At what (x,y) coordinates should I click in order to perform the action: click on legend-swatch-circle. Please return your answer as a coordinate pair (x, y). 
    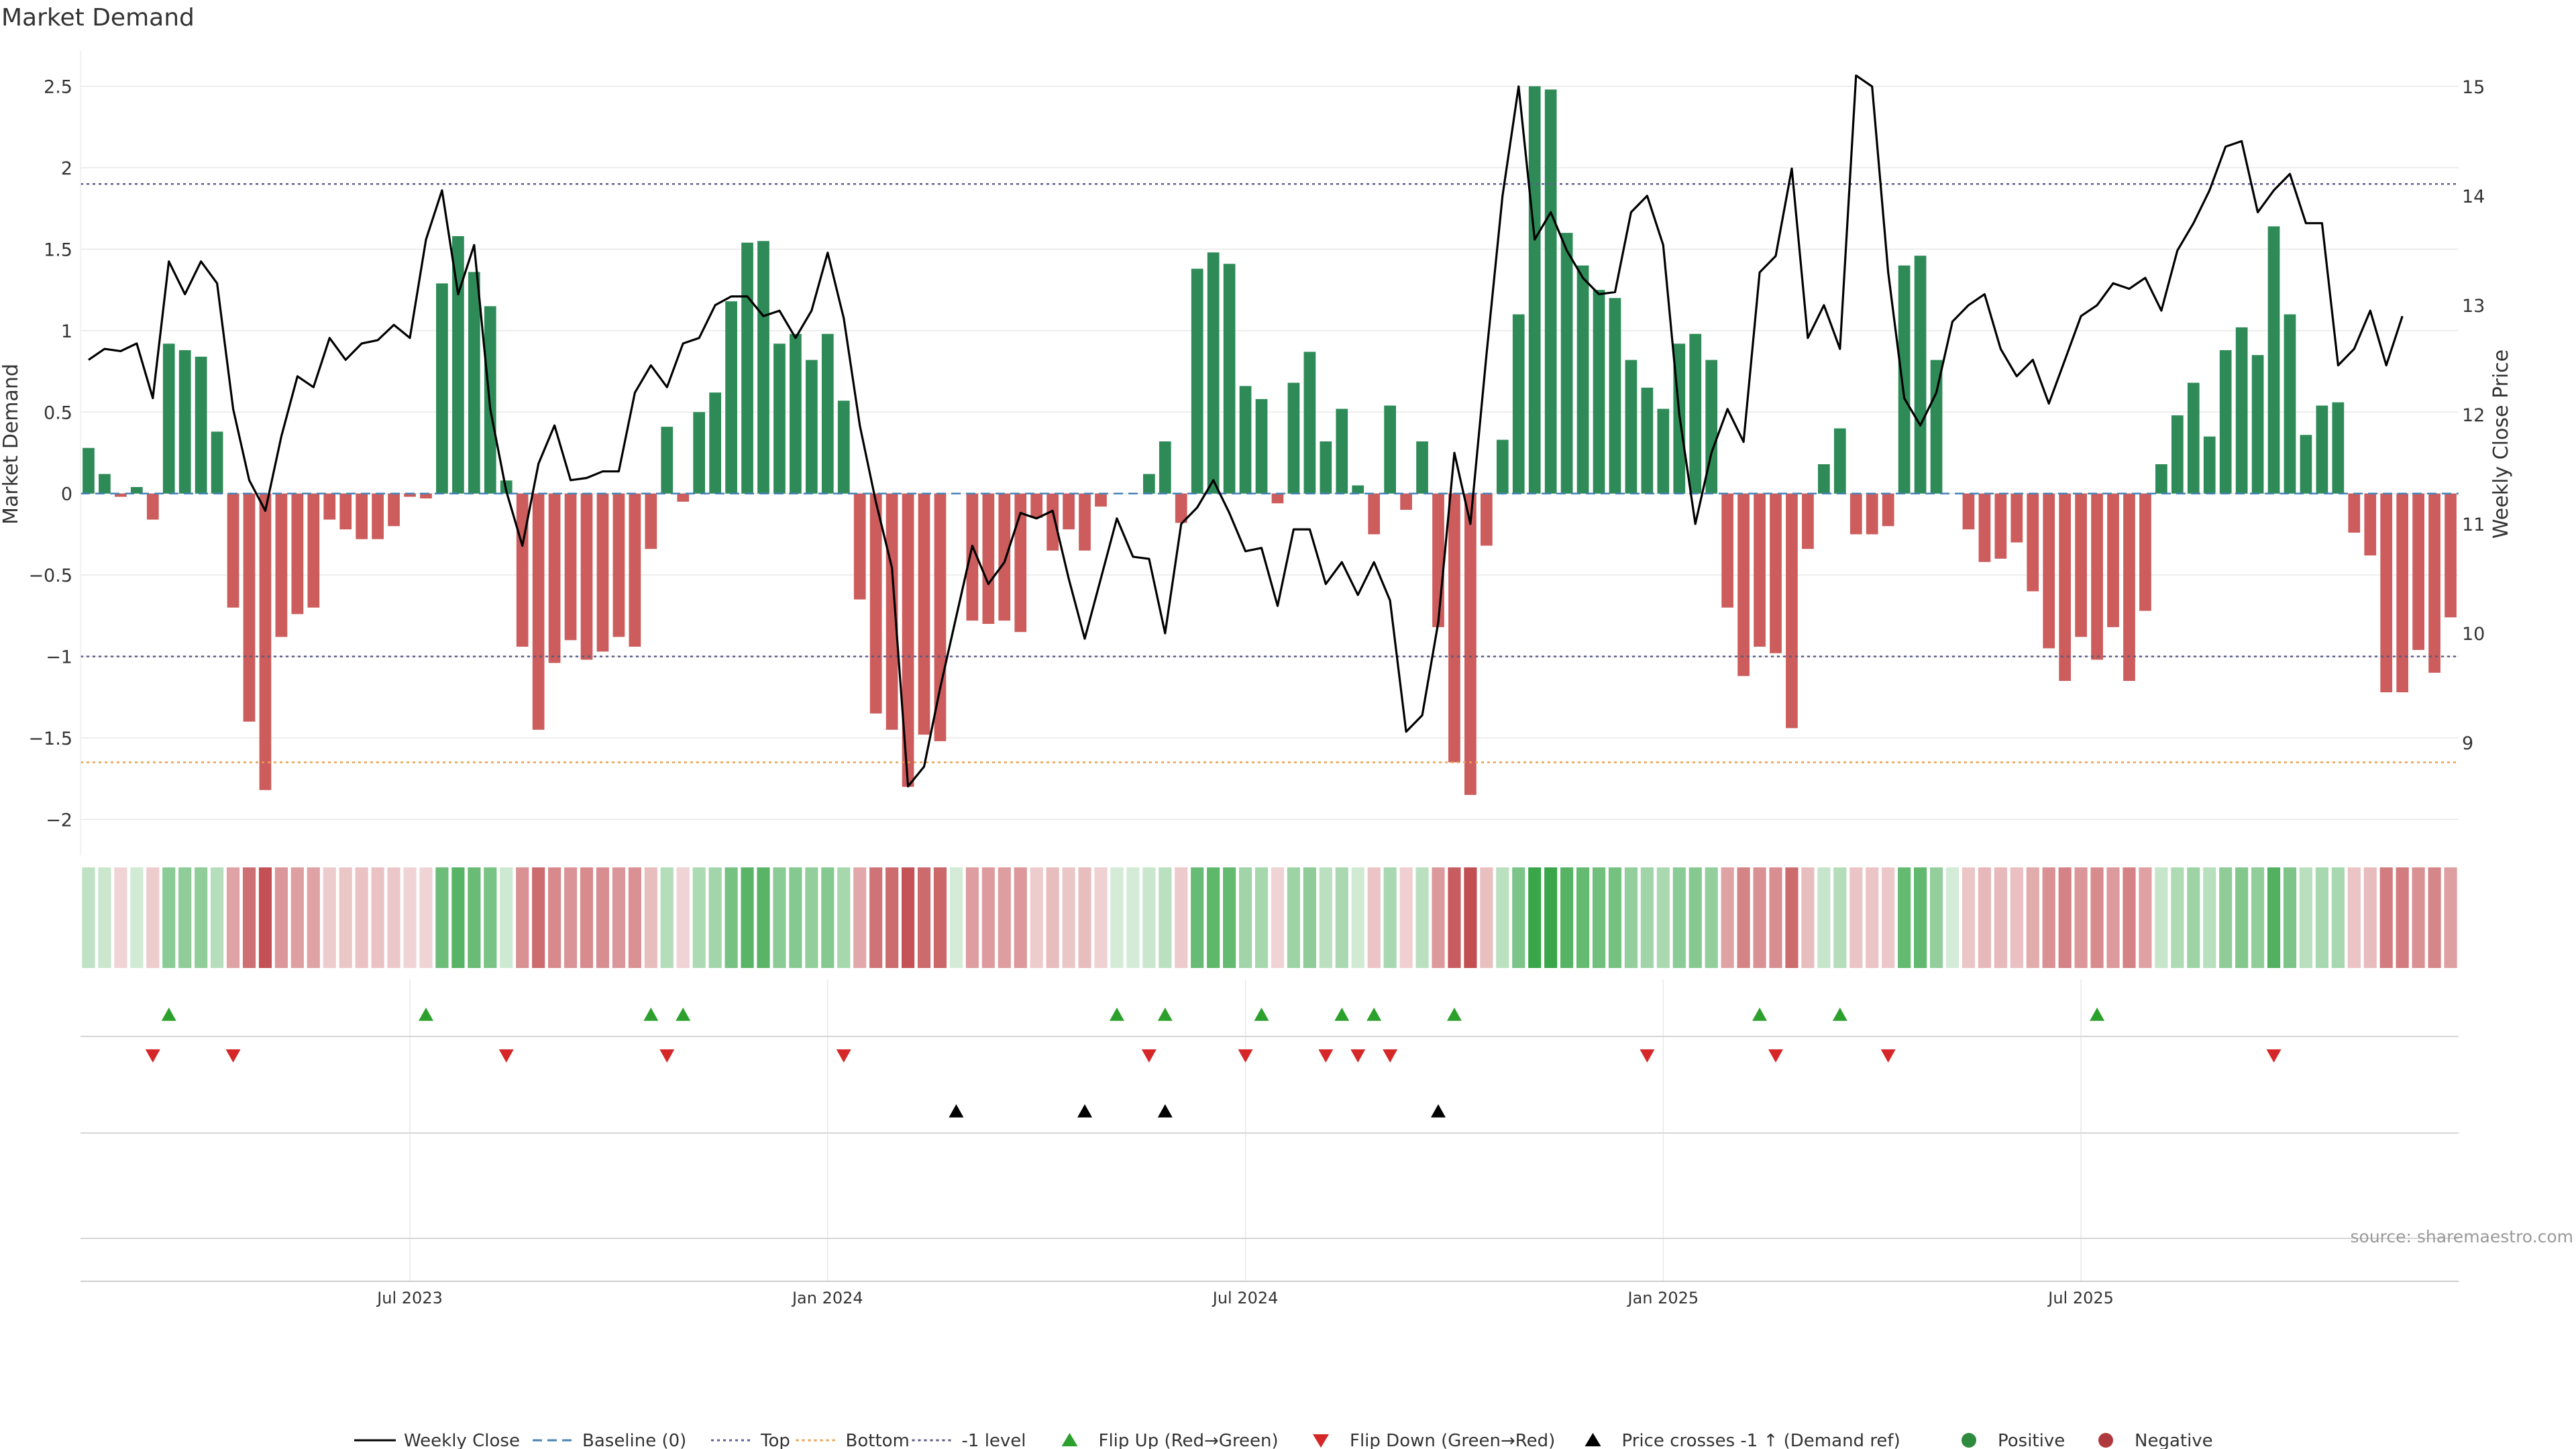
    Looking at the image, I should click on (2105, 1440).